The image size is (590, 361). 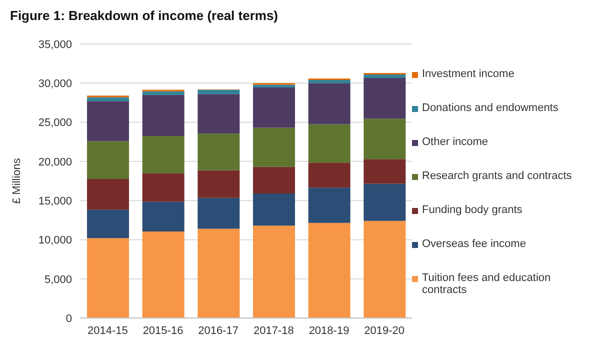 I want to click on legend-label: Overseas fee income, so click(x=474, y=244).